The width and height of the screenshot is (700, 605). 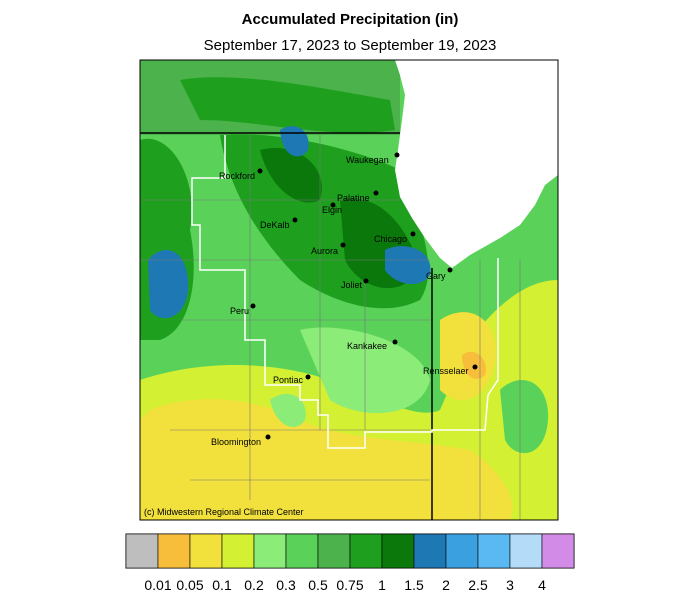 I want to click on legend-label: 0.2, so click(x=254, y=585).